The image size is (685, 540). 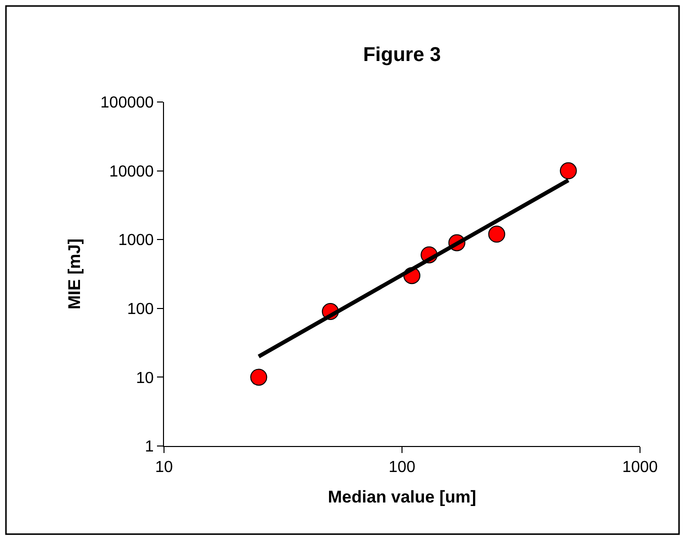 I want to click on y-axis-title: MIE [mJ], so click(x=74, y=274).